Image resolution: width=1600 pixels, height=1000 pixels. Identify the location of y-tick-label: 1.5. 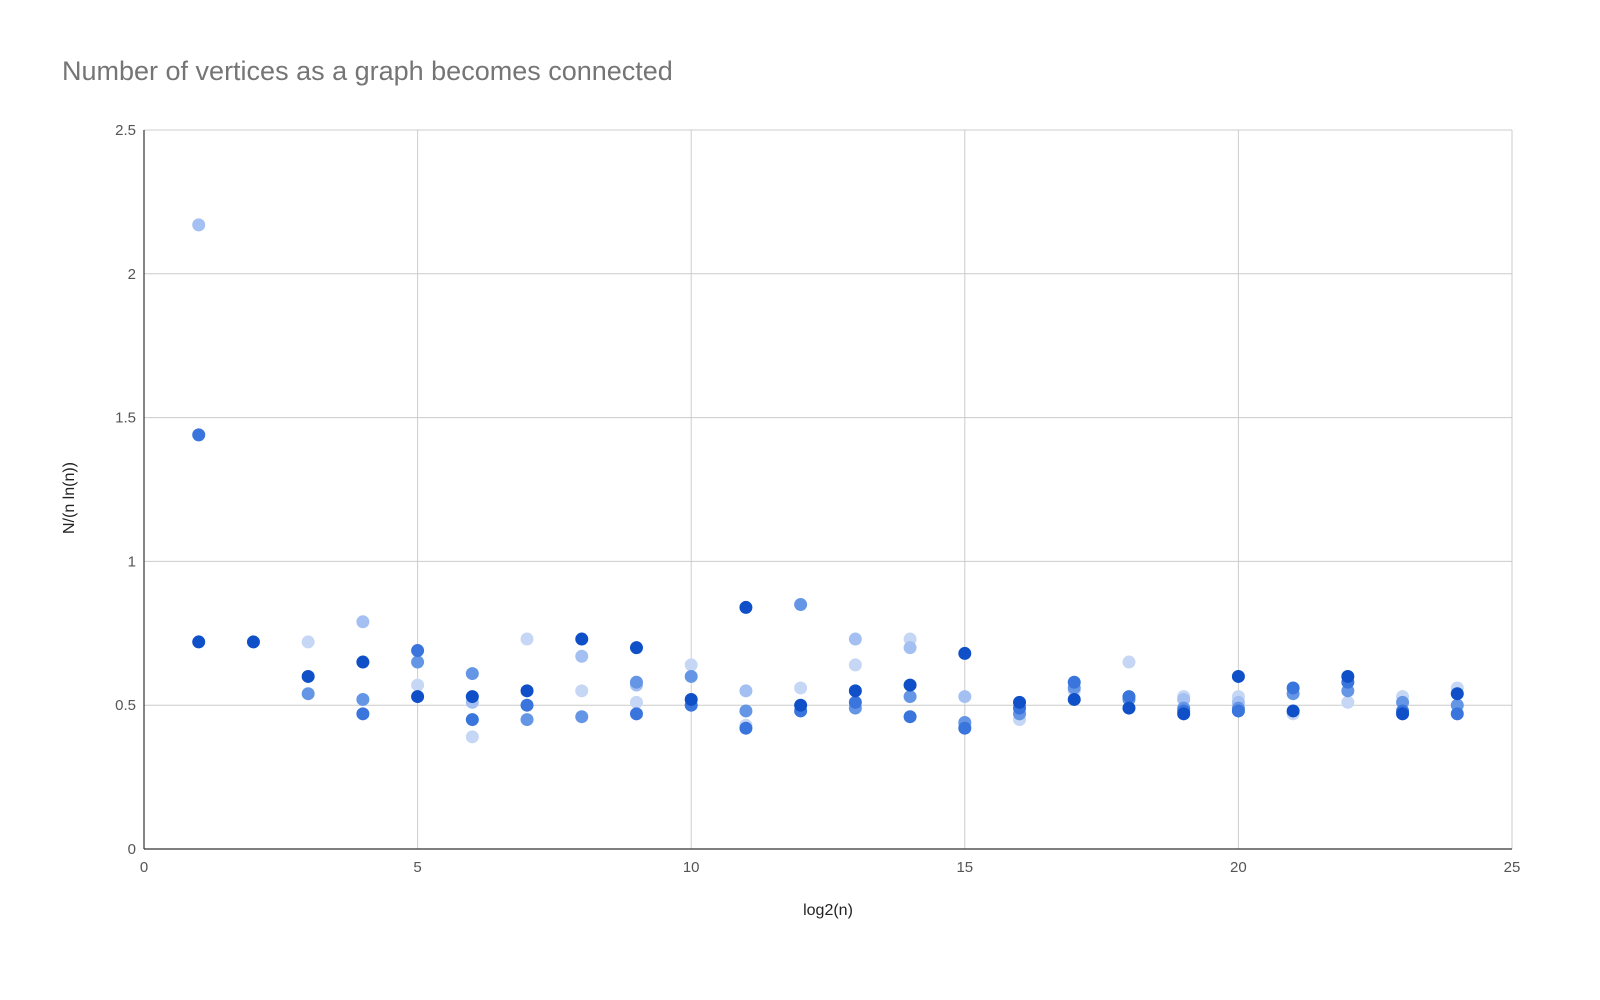
(125, 418).